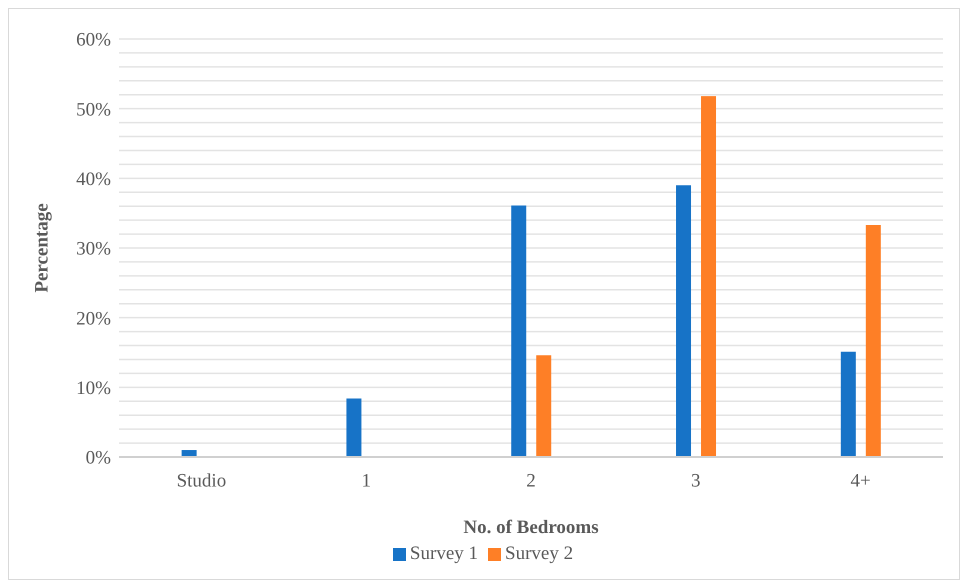 The width and height of the screenshot is (968, 588). I want to click on legend-label: Survey 1, so click(444, 553).